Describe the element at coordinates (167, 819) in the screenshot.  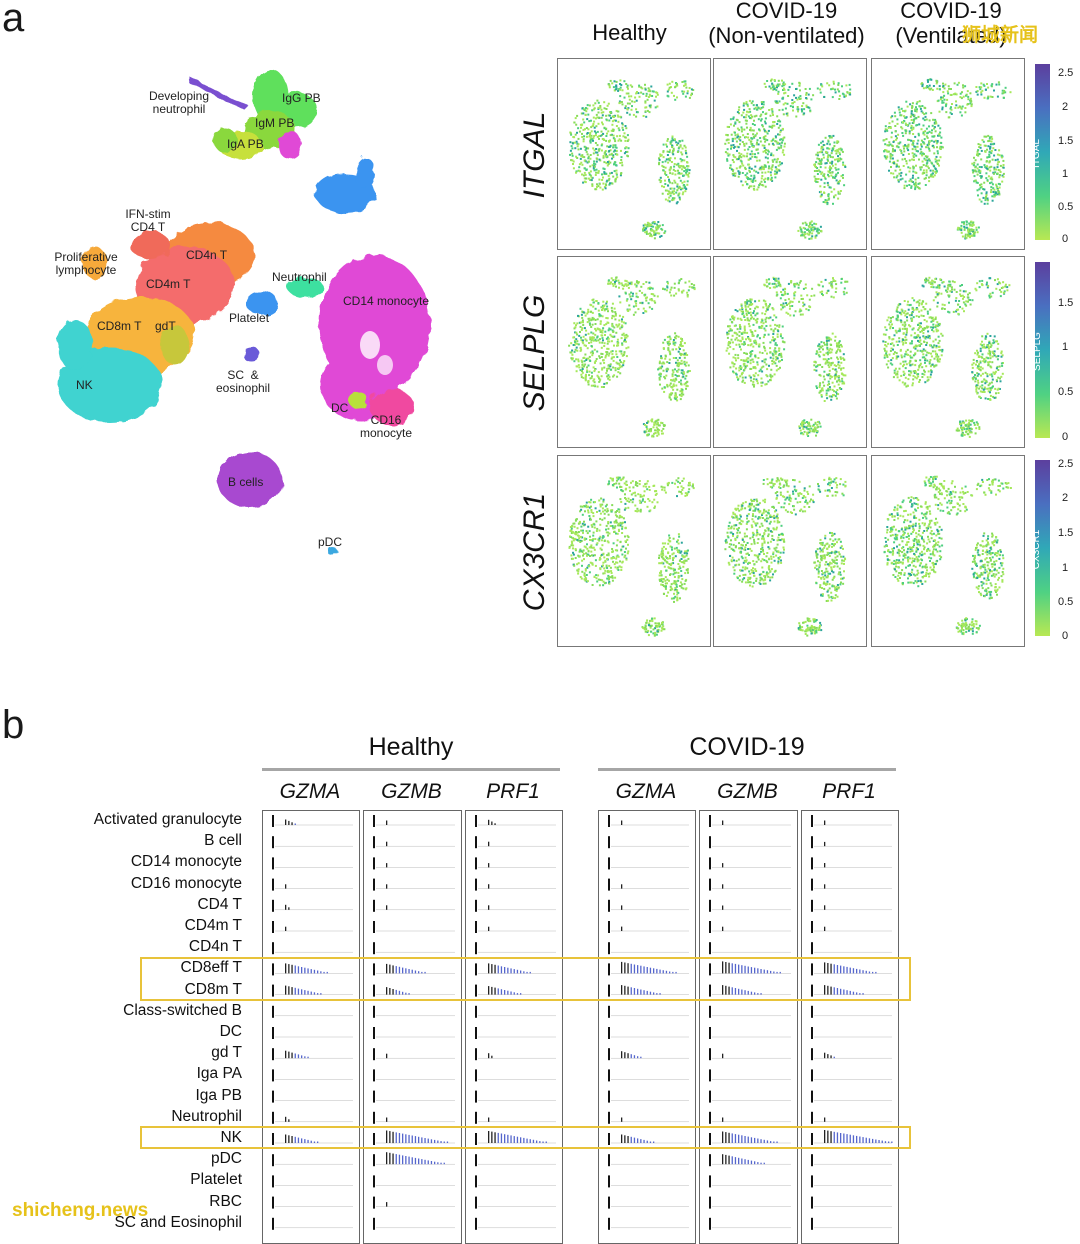
I see `row-label: Activated granulocyte` at that location.